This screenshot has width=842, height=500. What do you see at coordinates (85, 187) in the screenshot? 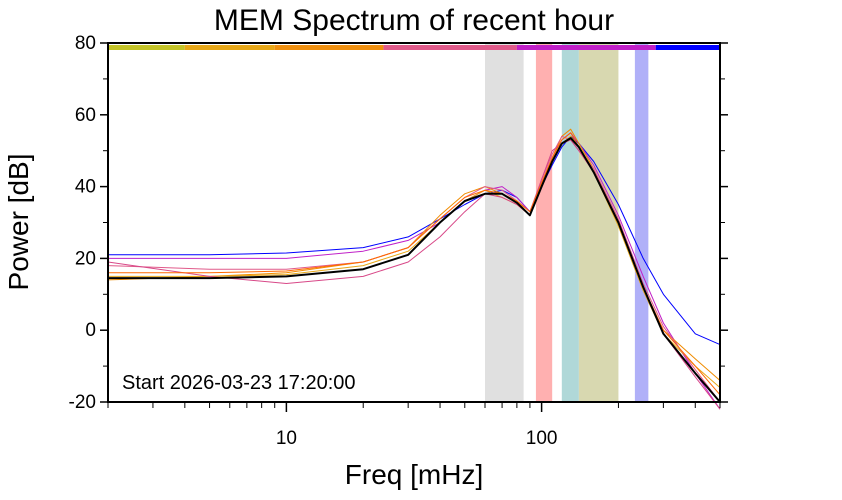
I see `y-tick-label: 40` at bounding box center [85, 187].